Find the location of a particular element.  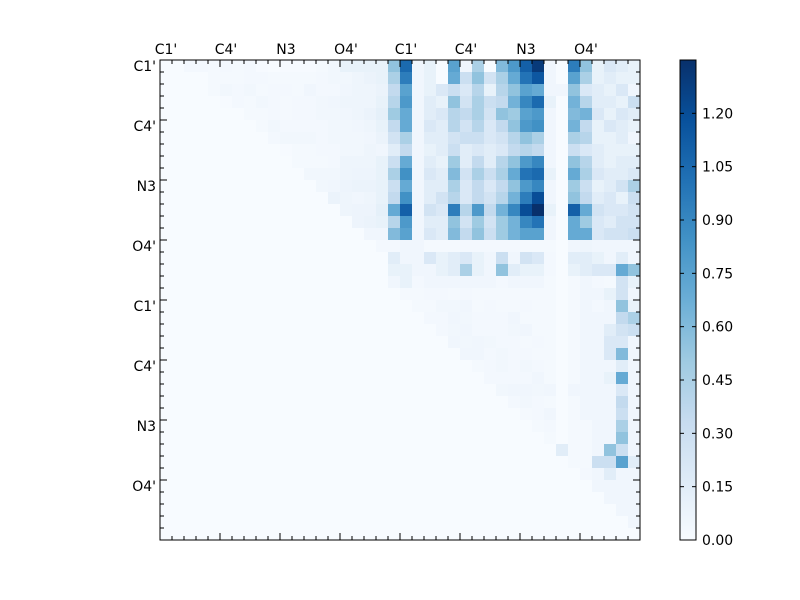

colorbar-gradient is located at coordinates (688, 300).